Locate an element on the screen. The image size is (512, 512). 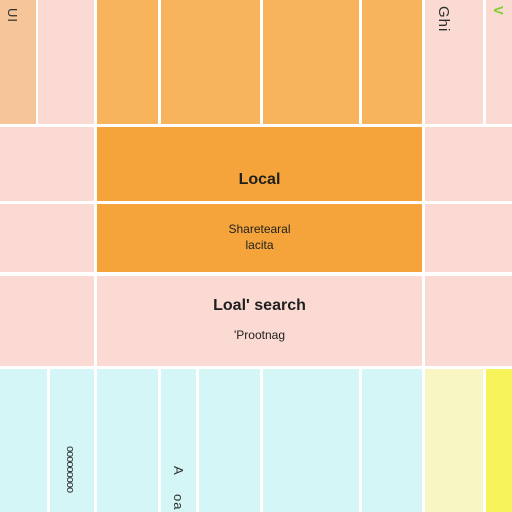
top-right-rotated-label: Ghi is located at coordinates (443, 19).